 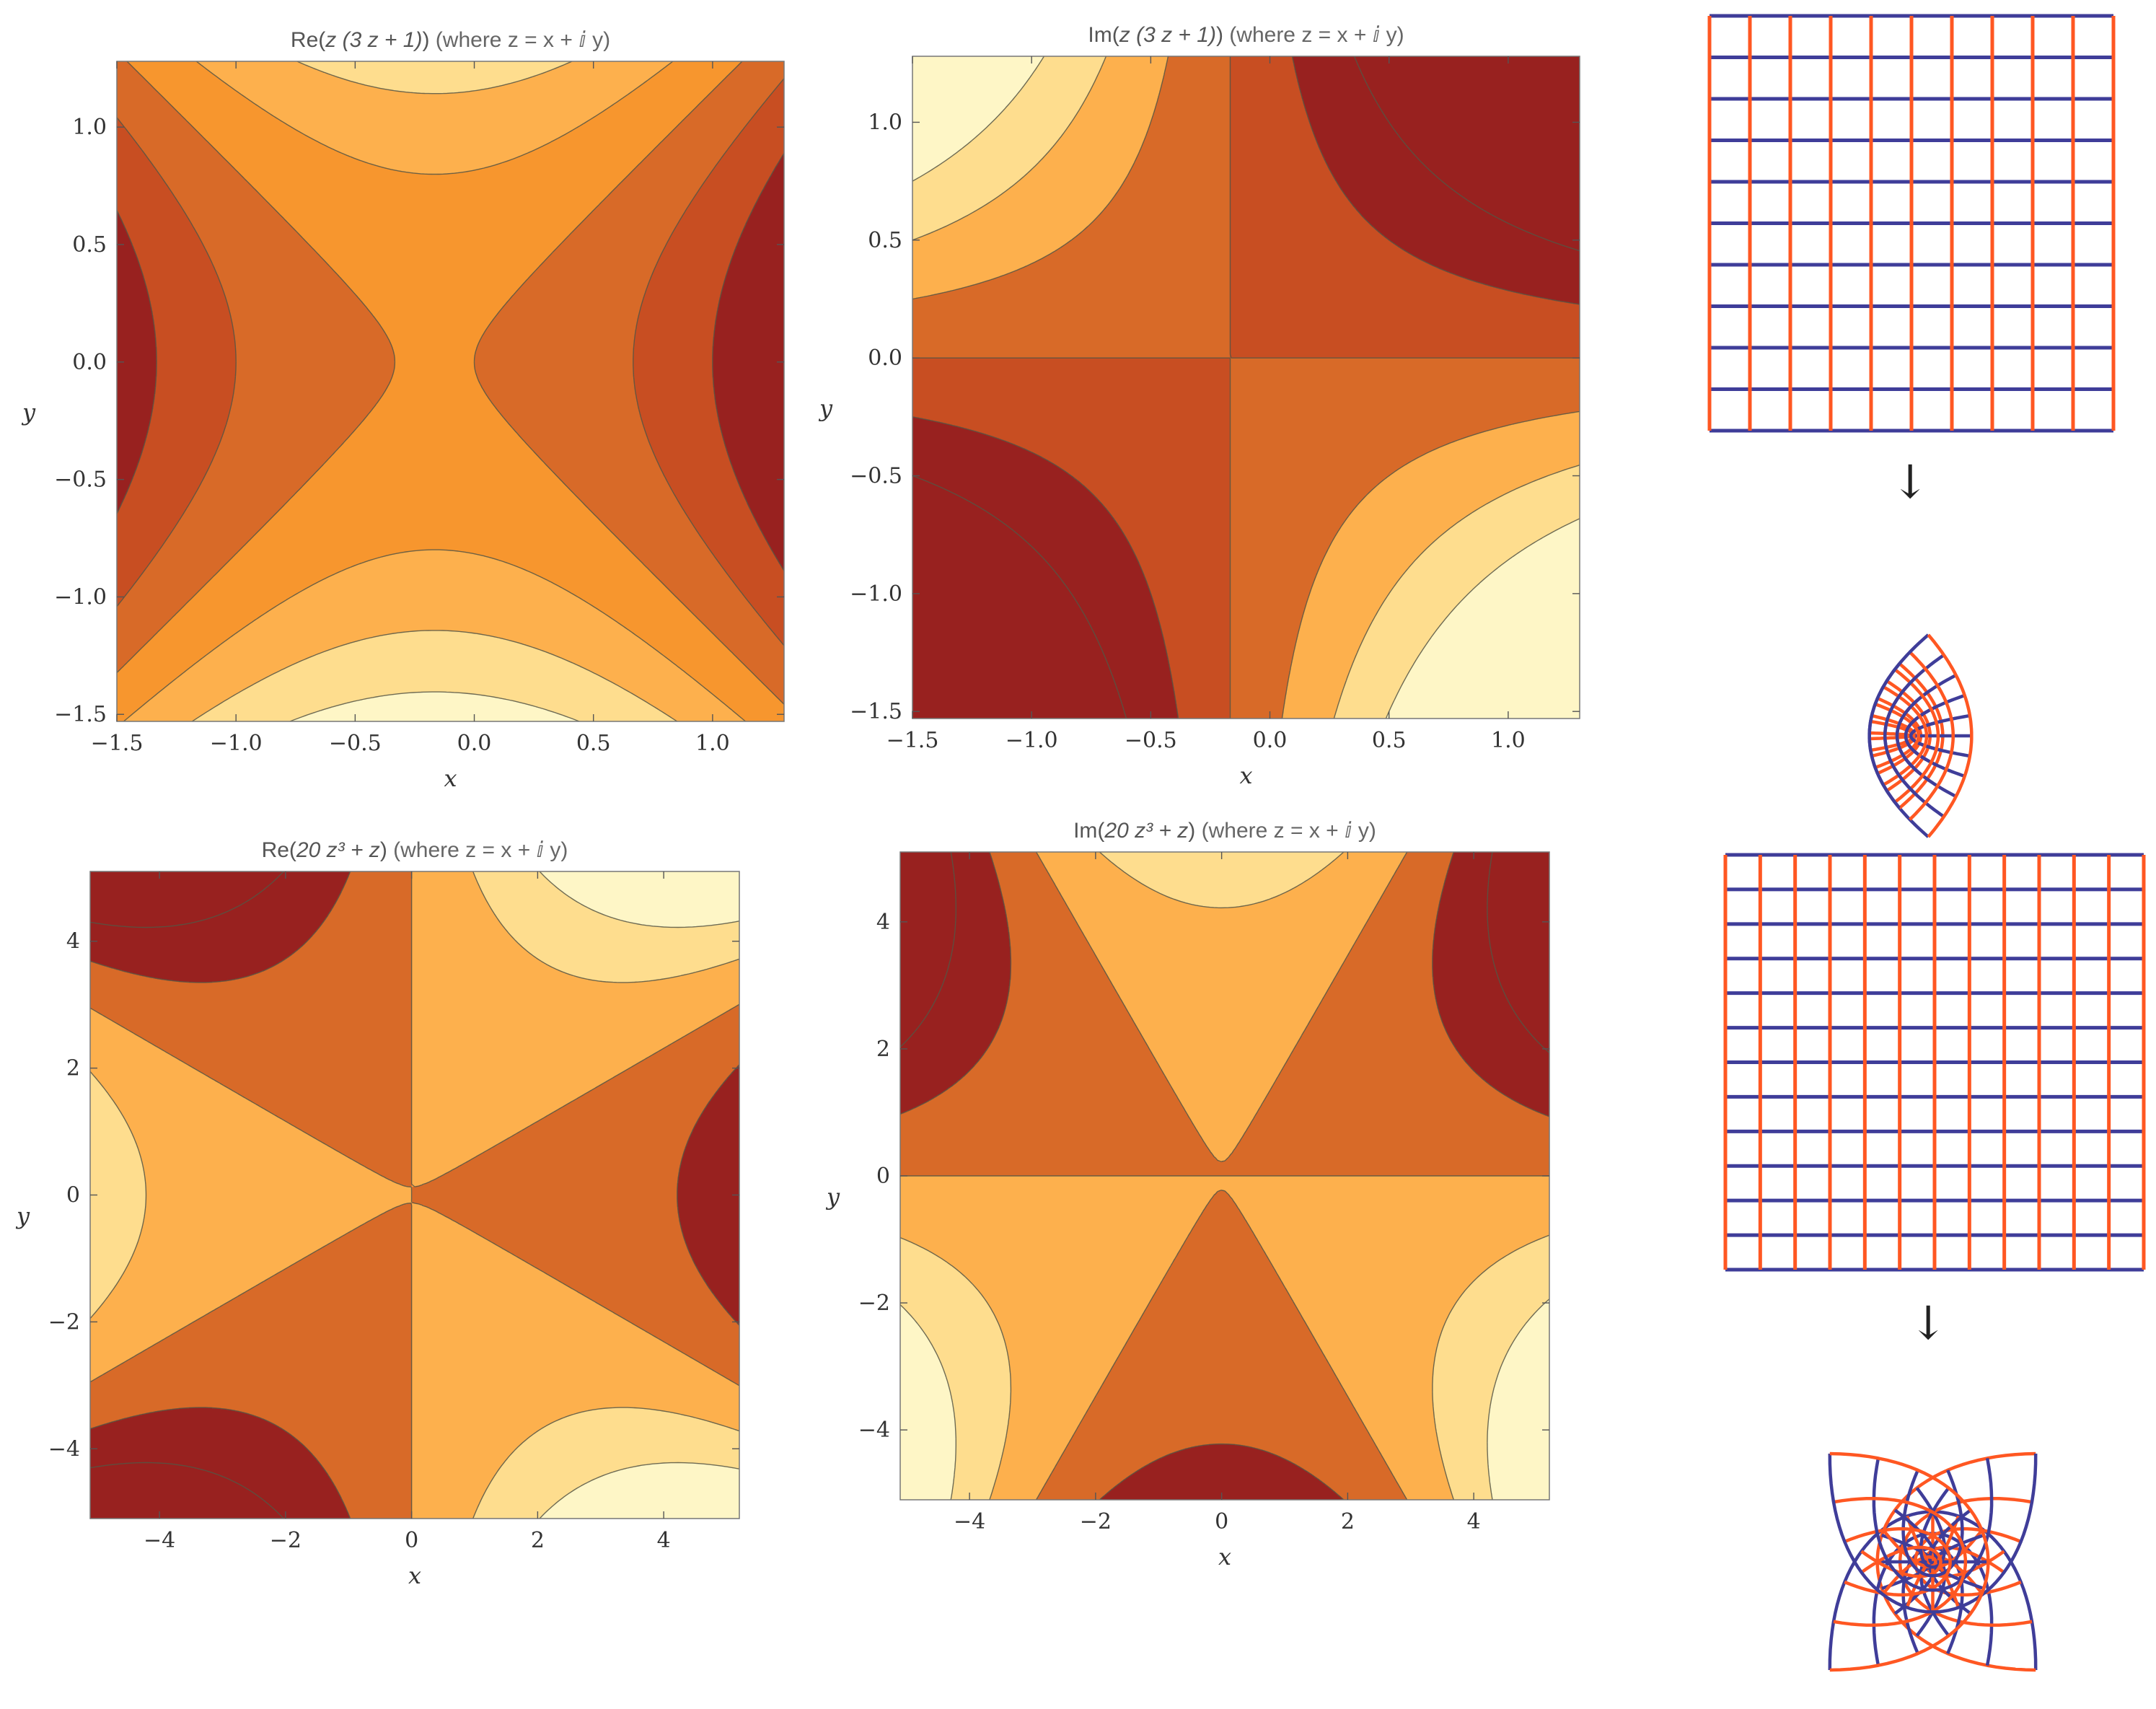 I want to click on plot-title: Im(z (3 z + 1)) (where z = x + ⅈ y), so click(x=1246, y=35).